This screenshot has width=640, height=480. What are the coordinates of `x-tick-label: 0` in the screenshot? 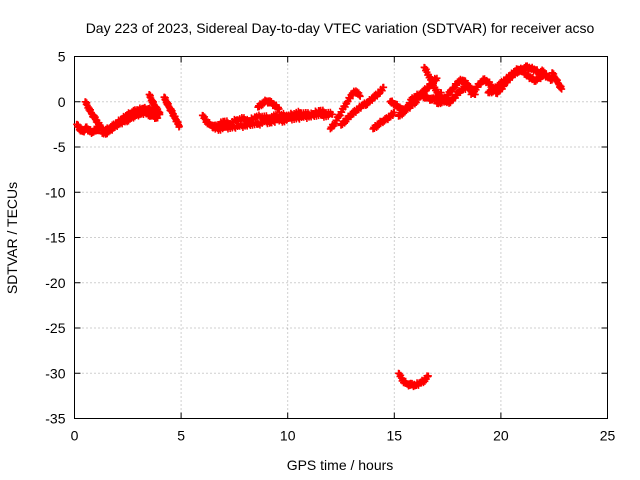 It's located at (75, 436).